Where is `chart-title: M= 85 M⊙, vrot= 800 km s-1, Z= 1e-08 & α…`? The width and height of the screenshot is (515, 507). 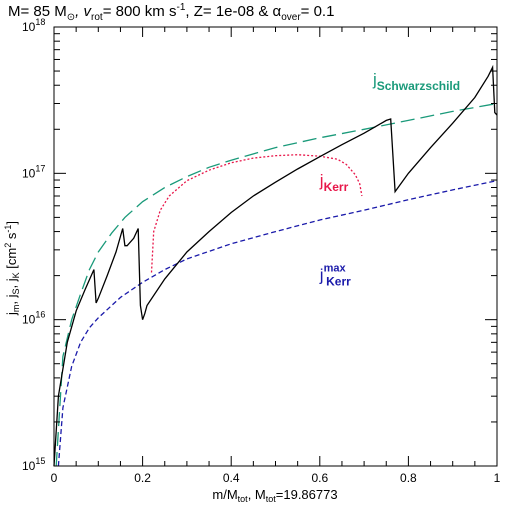
chart-title: M= 85 M⊙, vrot= 800 km s-1, Z= 1e-08 & α… is located at coordinates (171, 12).